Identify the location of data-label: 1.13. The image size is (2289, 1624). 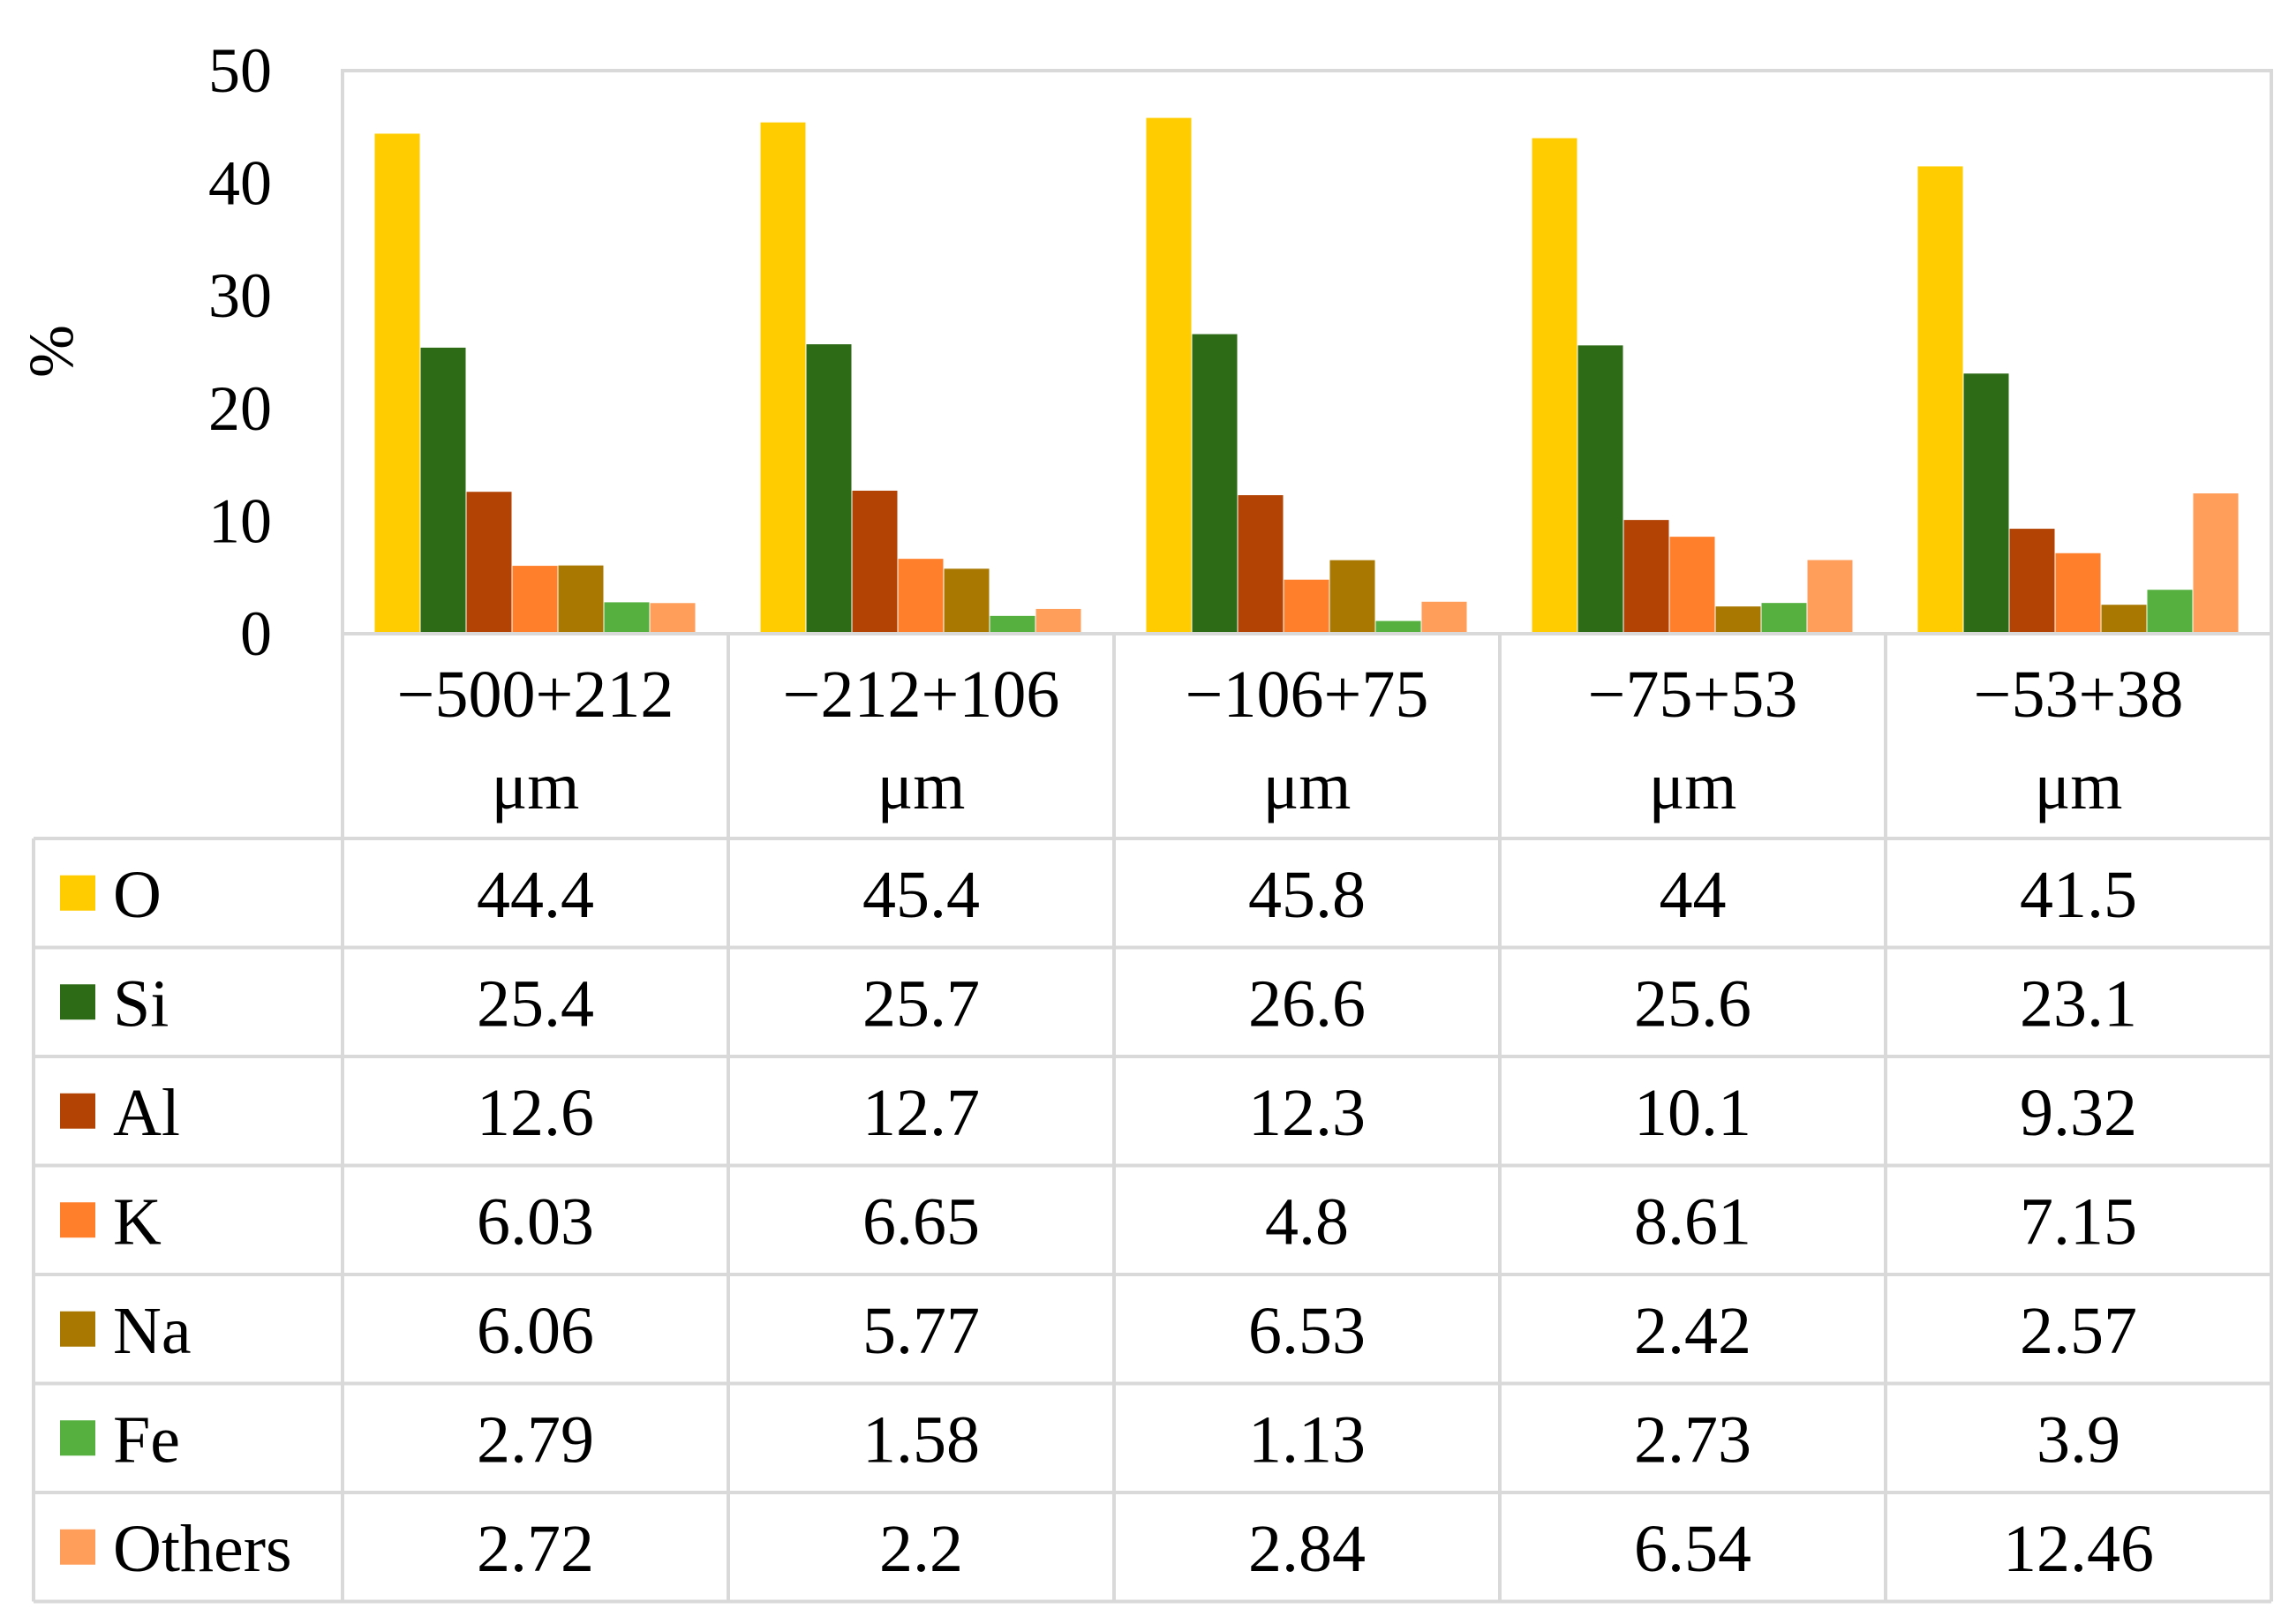
(1307, 1439).